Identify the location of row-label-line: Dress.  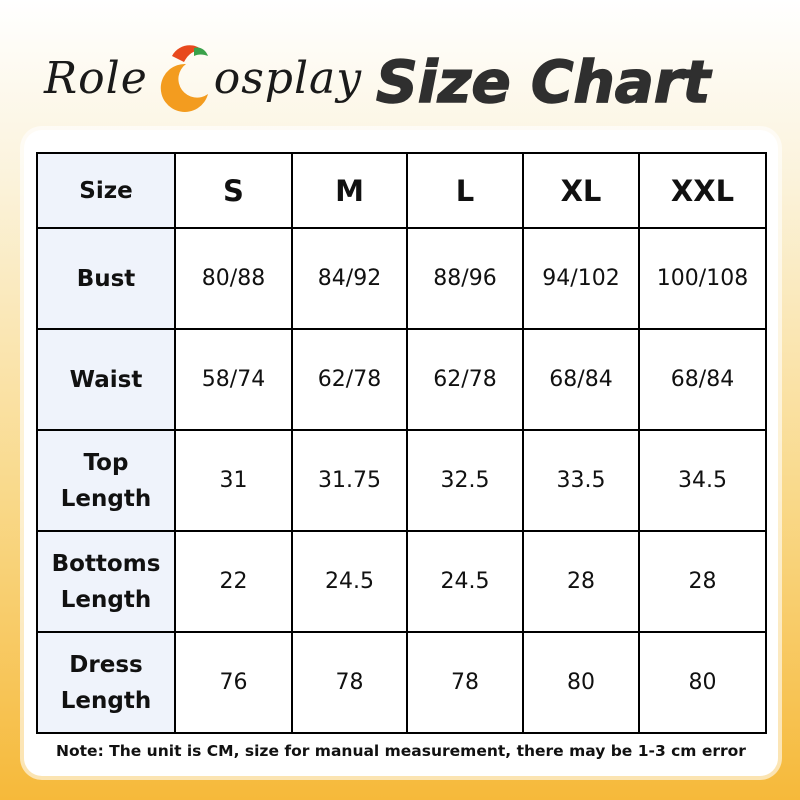
(106, 664).